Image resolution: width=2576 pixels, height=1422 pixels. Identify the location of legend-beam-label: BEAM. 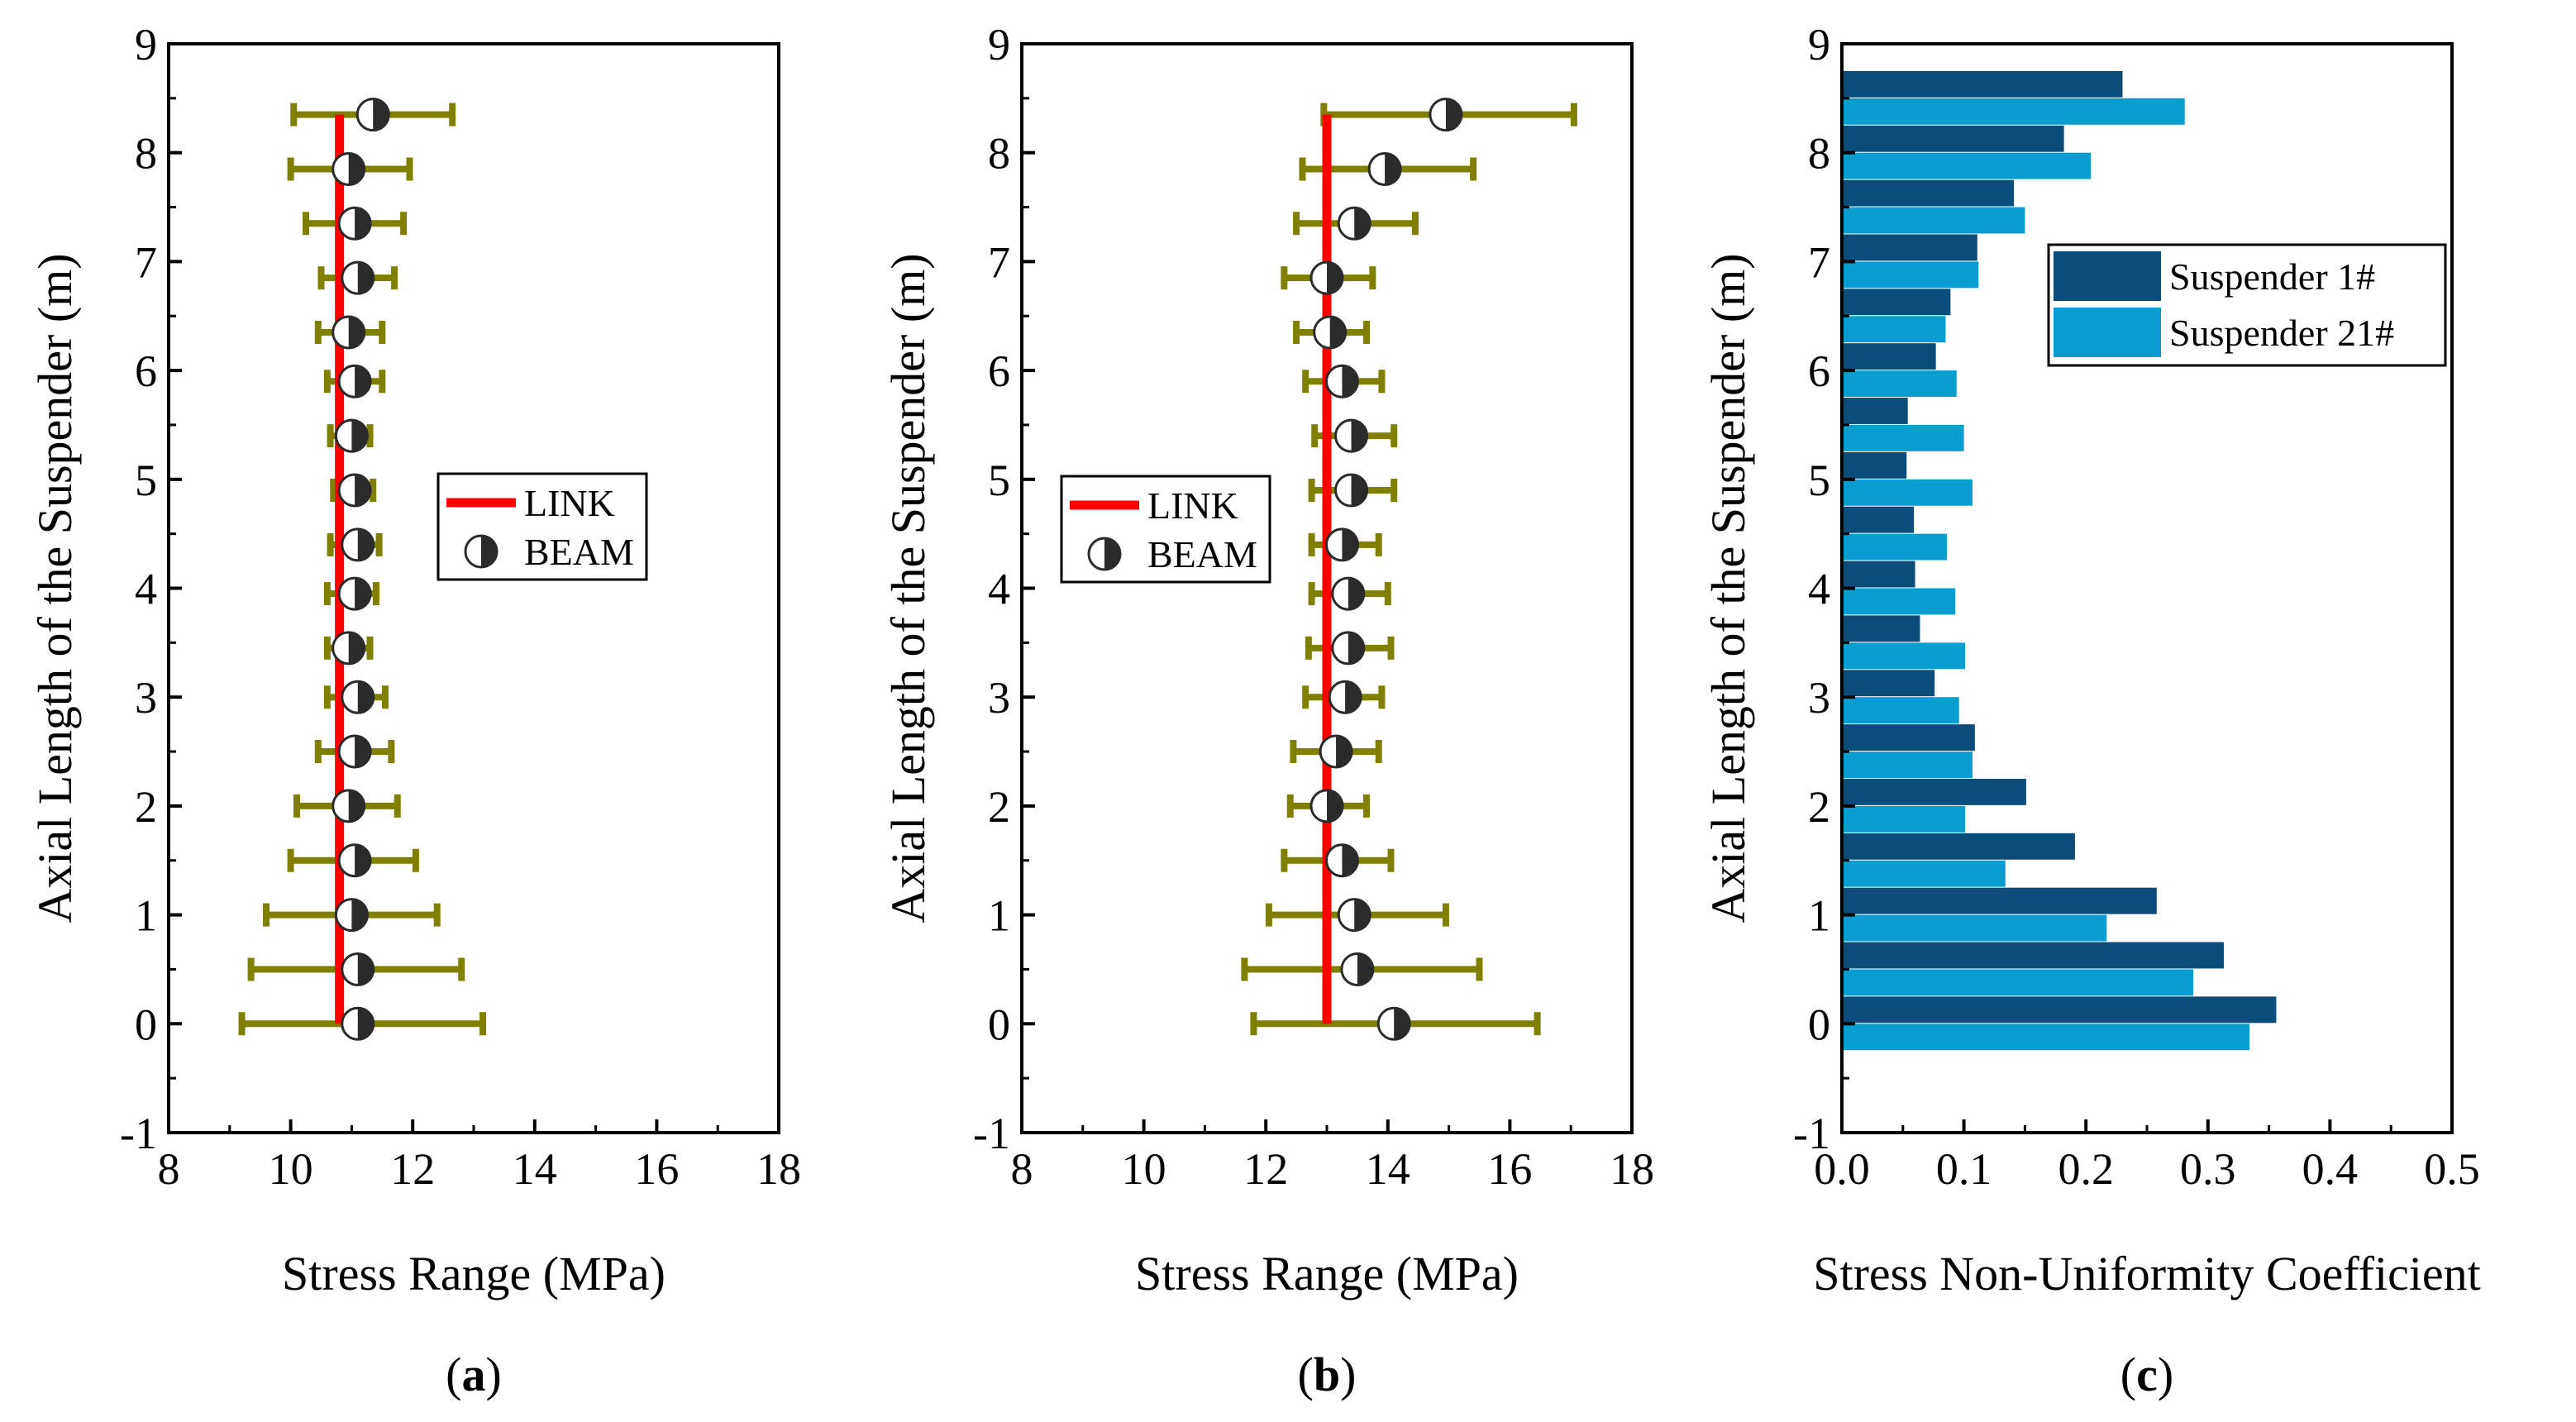
(1202, 554).